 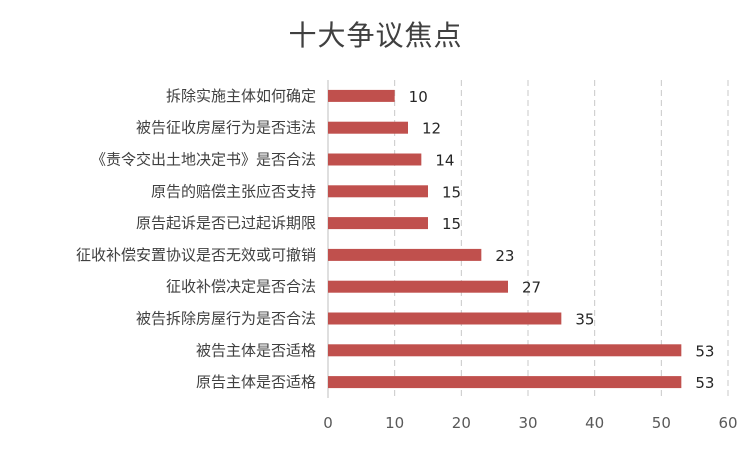 What do you see at coordinates (233, 191) in the screenshot?
I see `category-label: 原告的赔偿主张应否支持` at bounding box center [233, 191].